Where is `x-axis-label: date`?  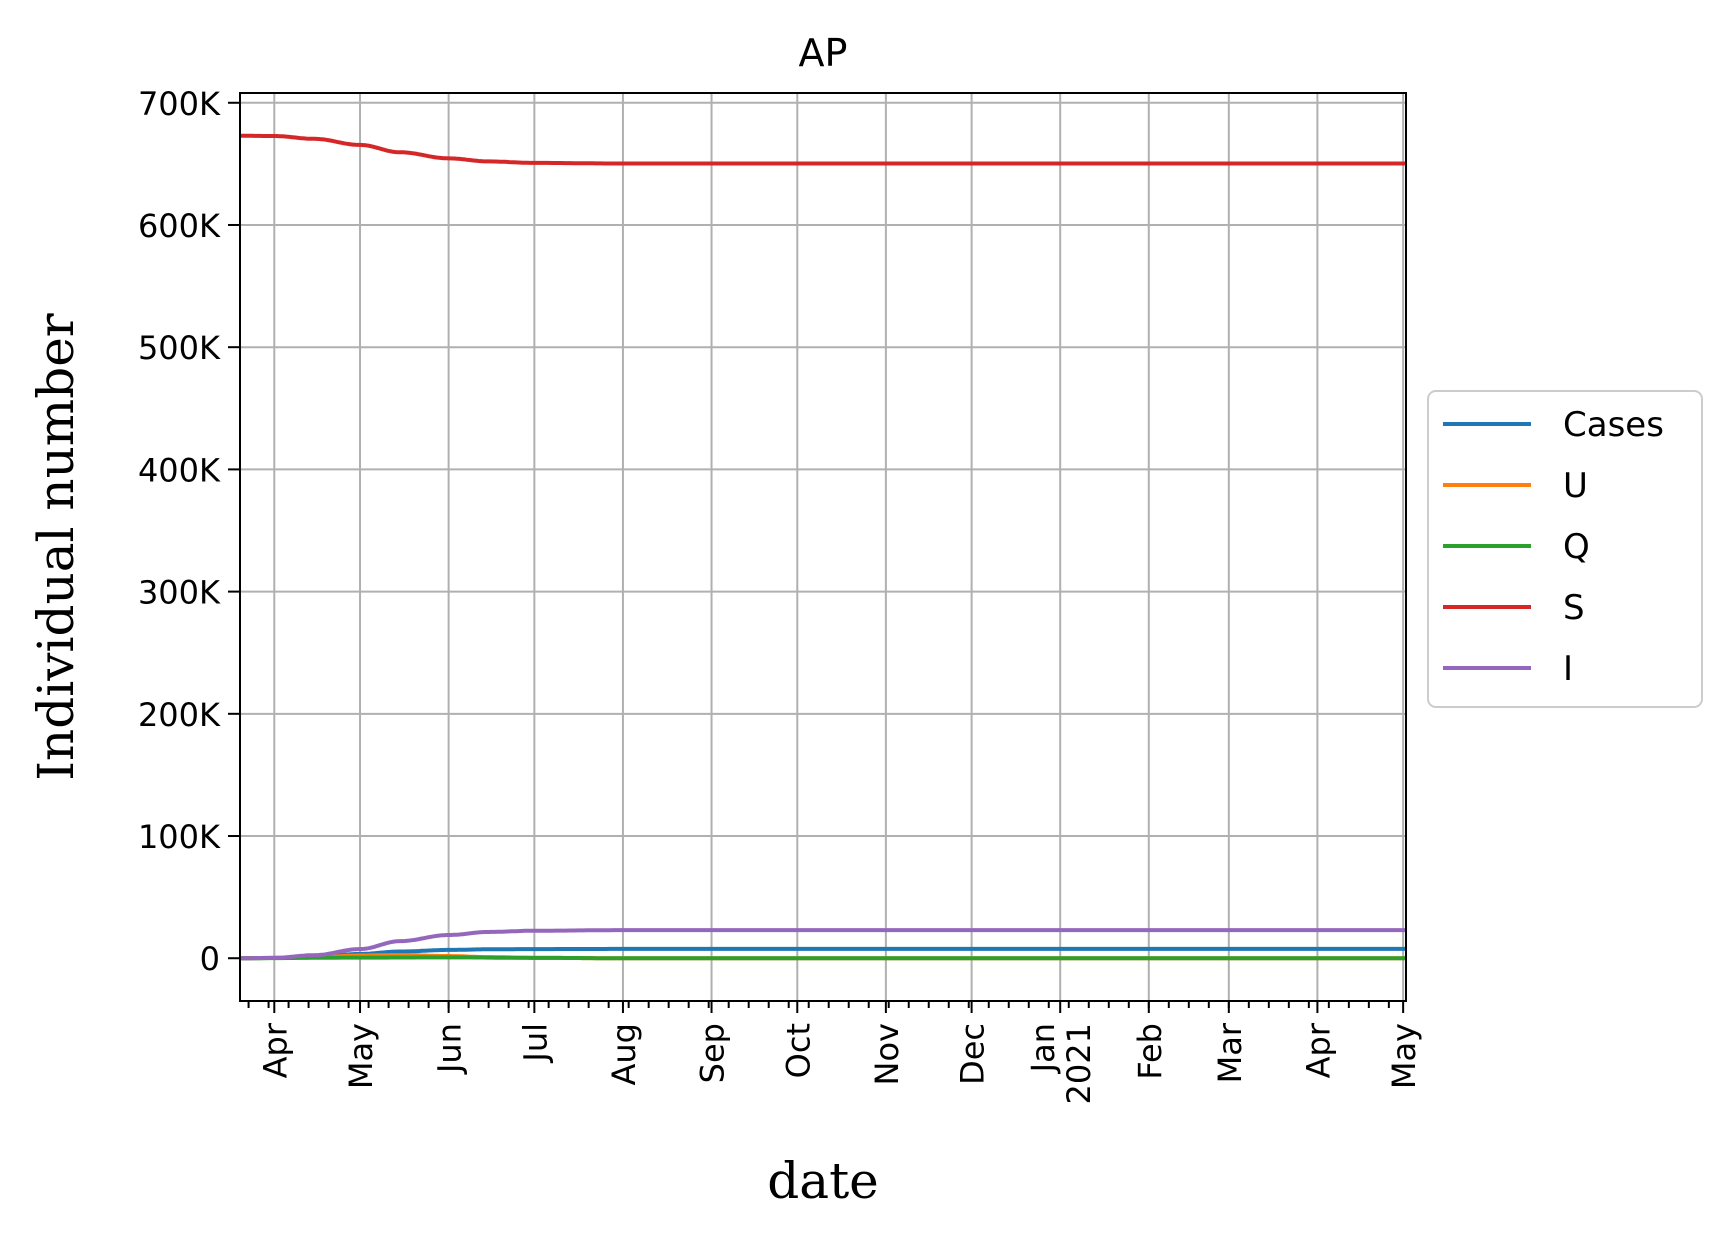 x-axis-label: date is located at coordinates (823, 1181).